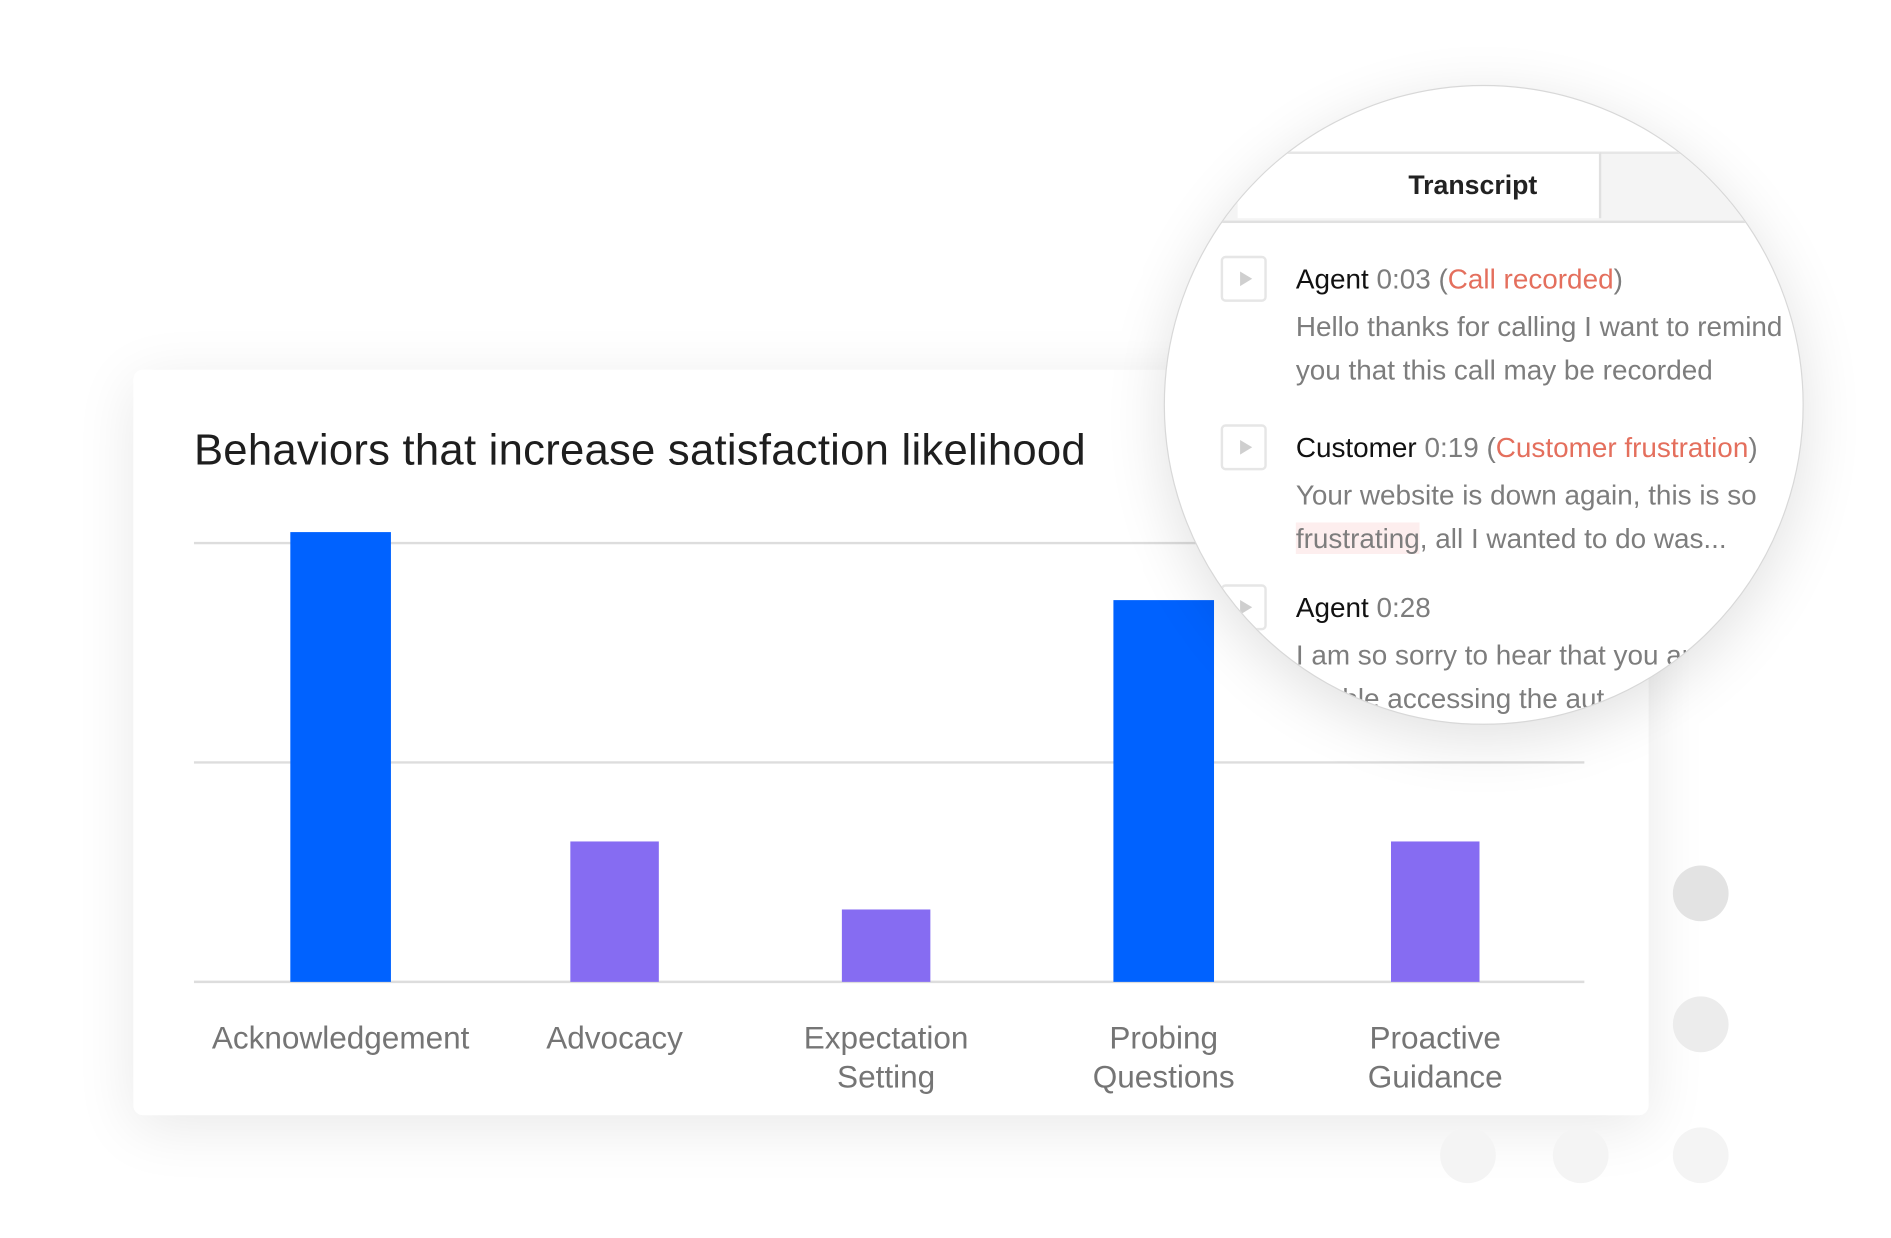  What do you see at coordinates (1530, 279) in the screenshot?
I see `event-tag: Call recorded` at bounding box center [1530, 279].